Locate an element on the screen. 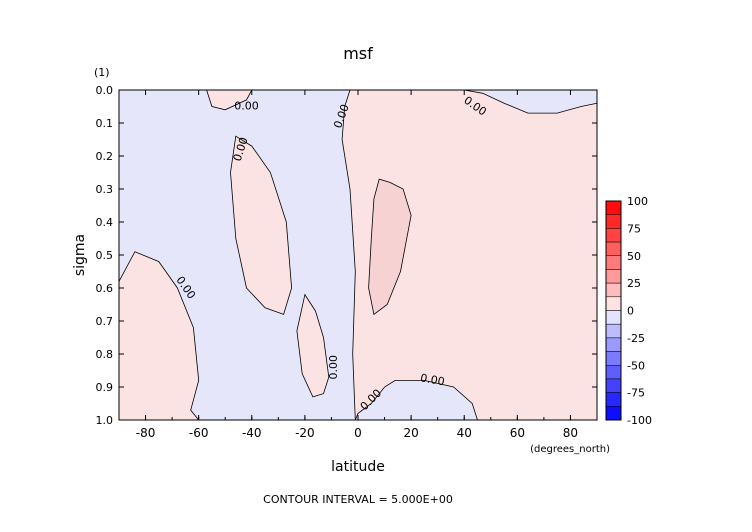 The height and width of the screenshot is (532, 752). x-tick-label: -20 is located at coordinates (305, 433).